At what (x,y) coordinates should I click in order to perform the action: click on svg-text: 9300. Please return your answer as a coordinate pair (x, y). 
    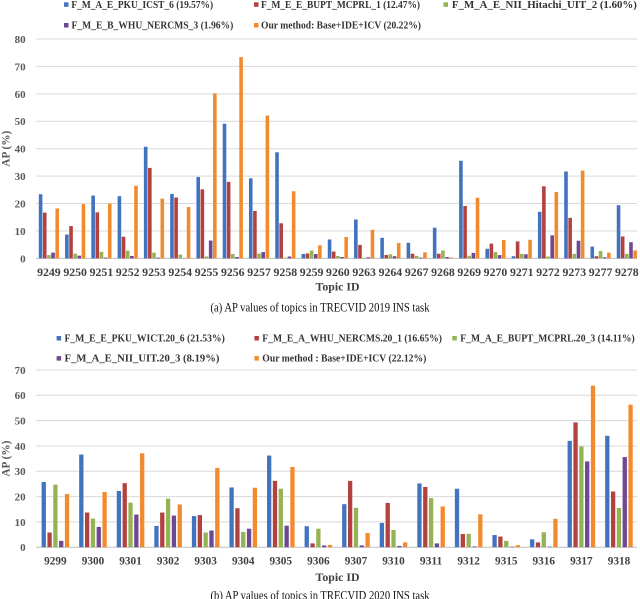
    Looking at the image, I should click on (93, 562).